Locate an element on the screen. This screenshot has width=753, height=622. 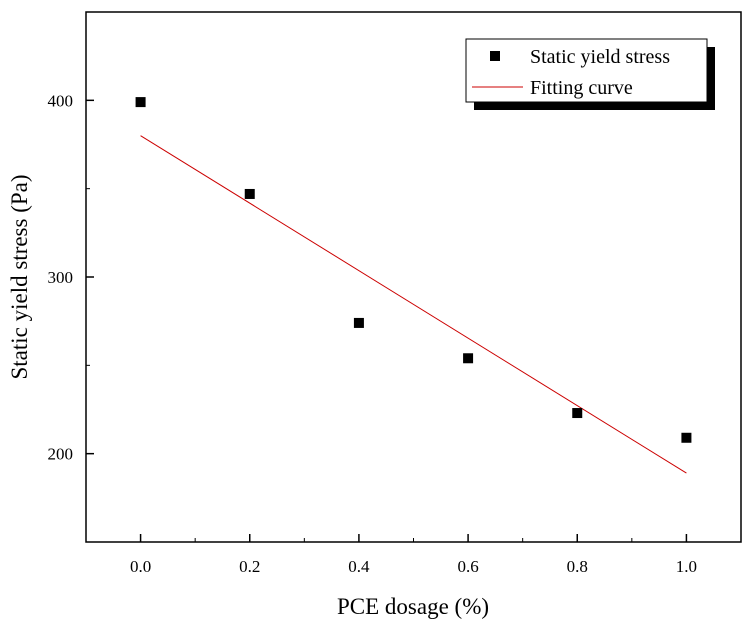
x-tick-label: 0.8 is located at coordinates (577, 566).